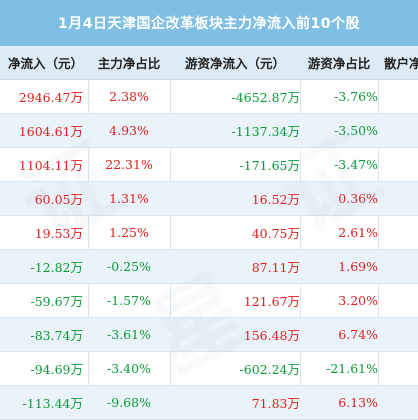  What do you see at coordinates (352, 368) in the screenshot?
I see `hot-money-ratio-cell: -21.61%` at bounding box center [352, 368].